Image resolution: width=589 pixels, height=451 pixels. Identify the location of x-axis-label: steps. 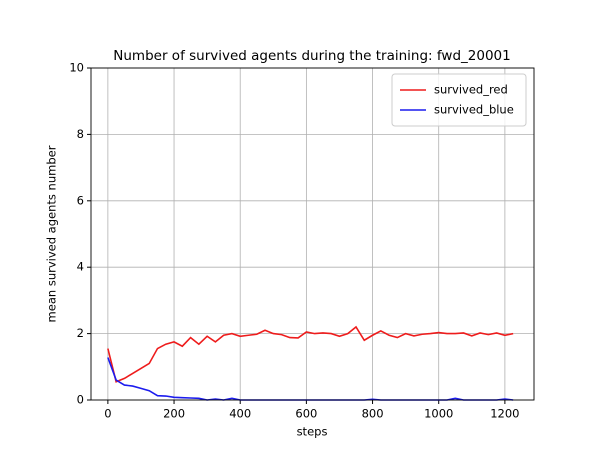
(312, 432).